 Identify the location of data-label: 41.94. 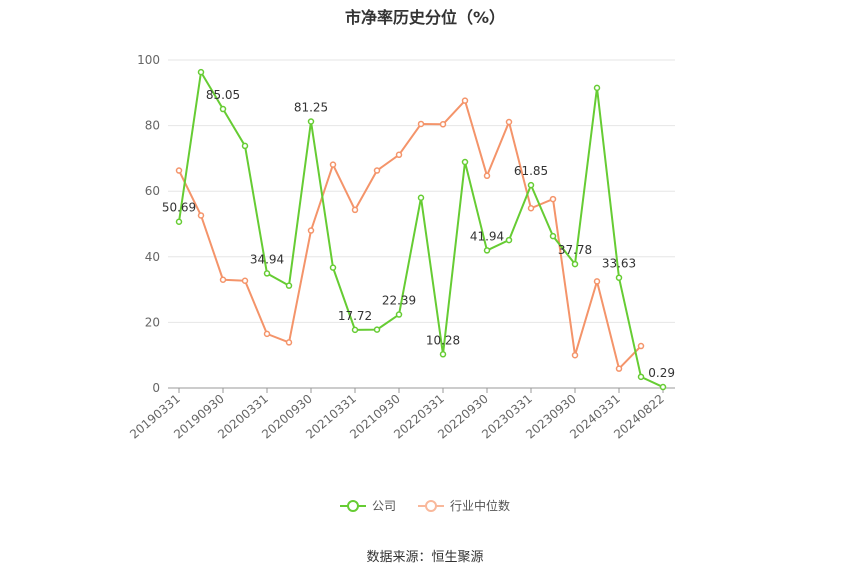
(487, 236).